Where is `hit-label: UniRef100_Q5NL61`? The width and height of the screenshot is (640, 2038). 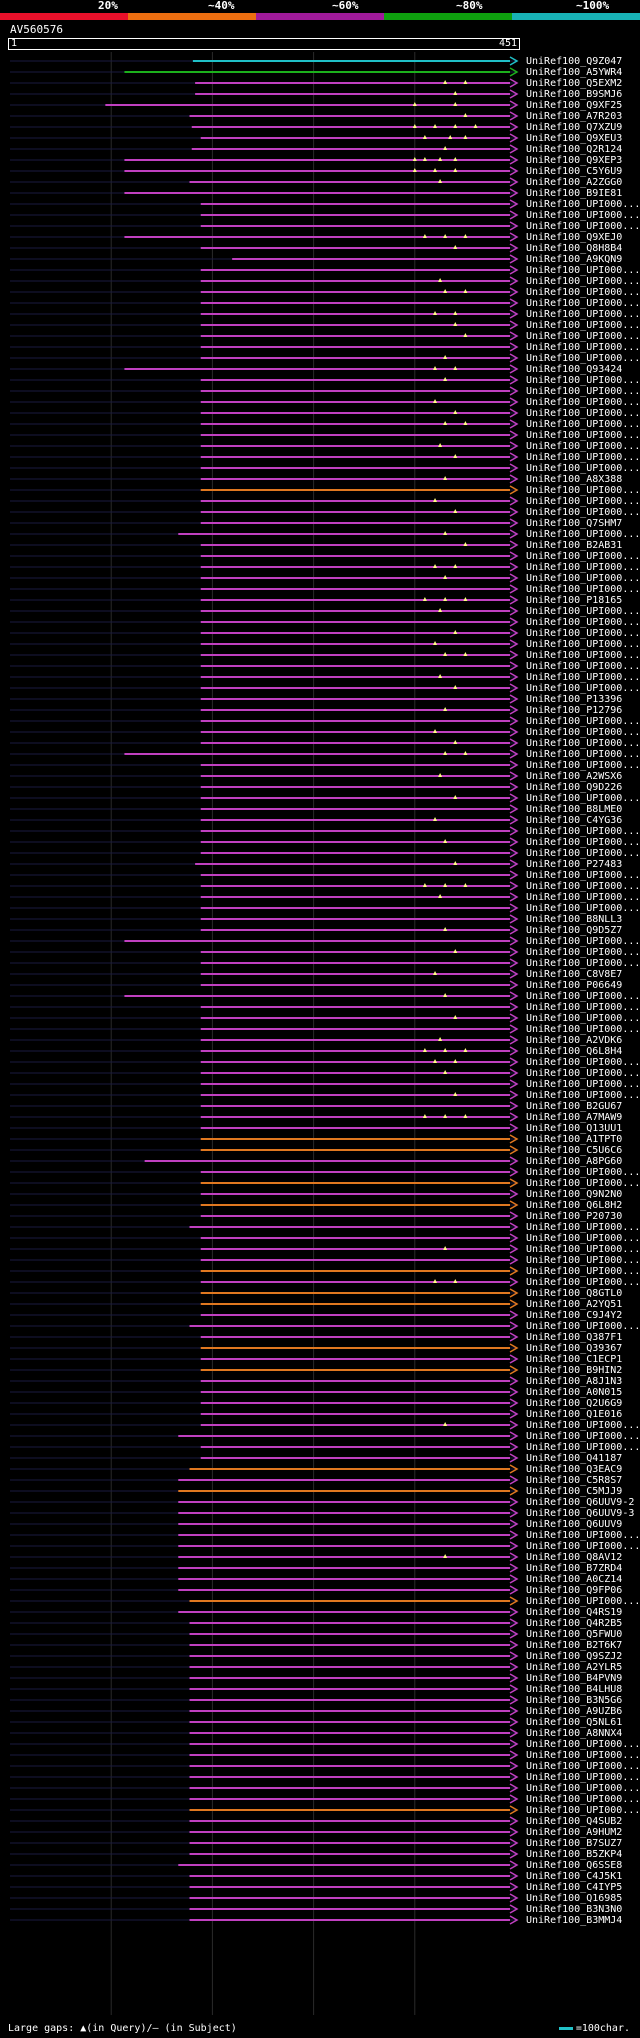
hit-label: UniRef100_Q5NL61 is located at coordinates (574, 1722).